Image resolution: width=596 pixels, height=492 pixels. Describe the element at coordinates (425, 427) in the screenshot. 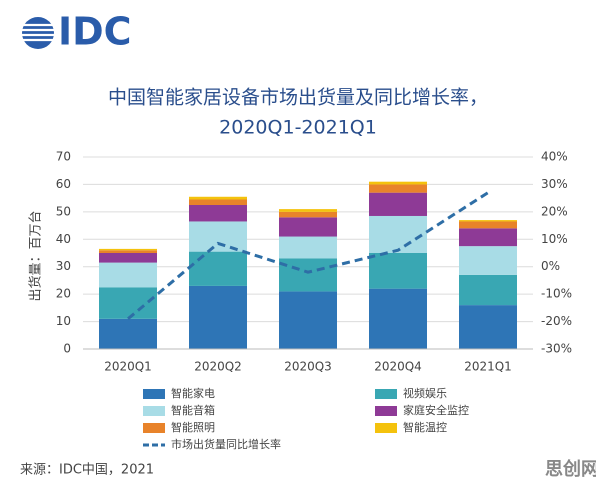

I see `legend-label: 智能温控` at that location.